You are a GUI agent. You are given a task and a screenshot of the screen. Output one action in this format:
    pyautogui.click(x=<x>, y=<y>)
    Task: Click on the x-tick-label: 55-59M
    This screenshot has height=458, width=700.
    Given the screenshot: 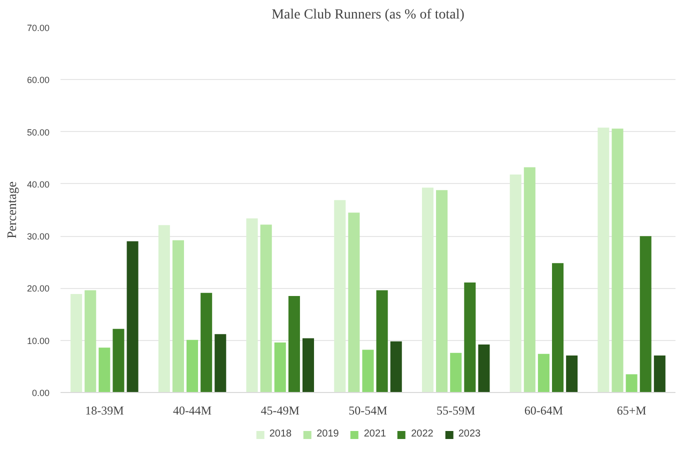 What is the action you would take?
    pyautogui.click(x=456, y=411)
    